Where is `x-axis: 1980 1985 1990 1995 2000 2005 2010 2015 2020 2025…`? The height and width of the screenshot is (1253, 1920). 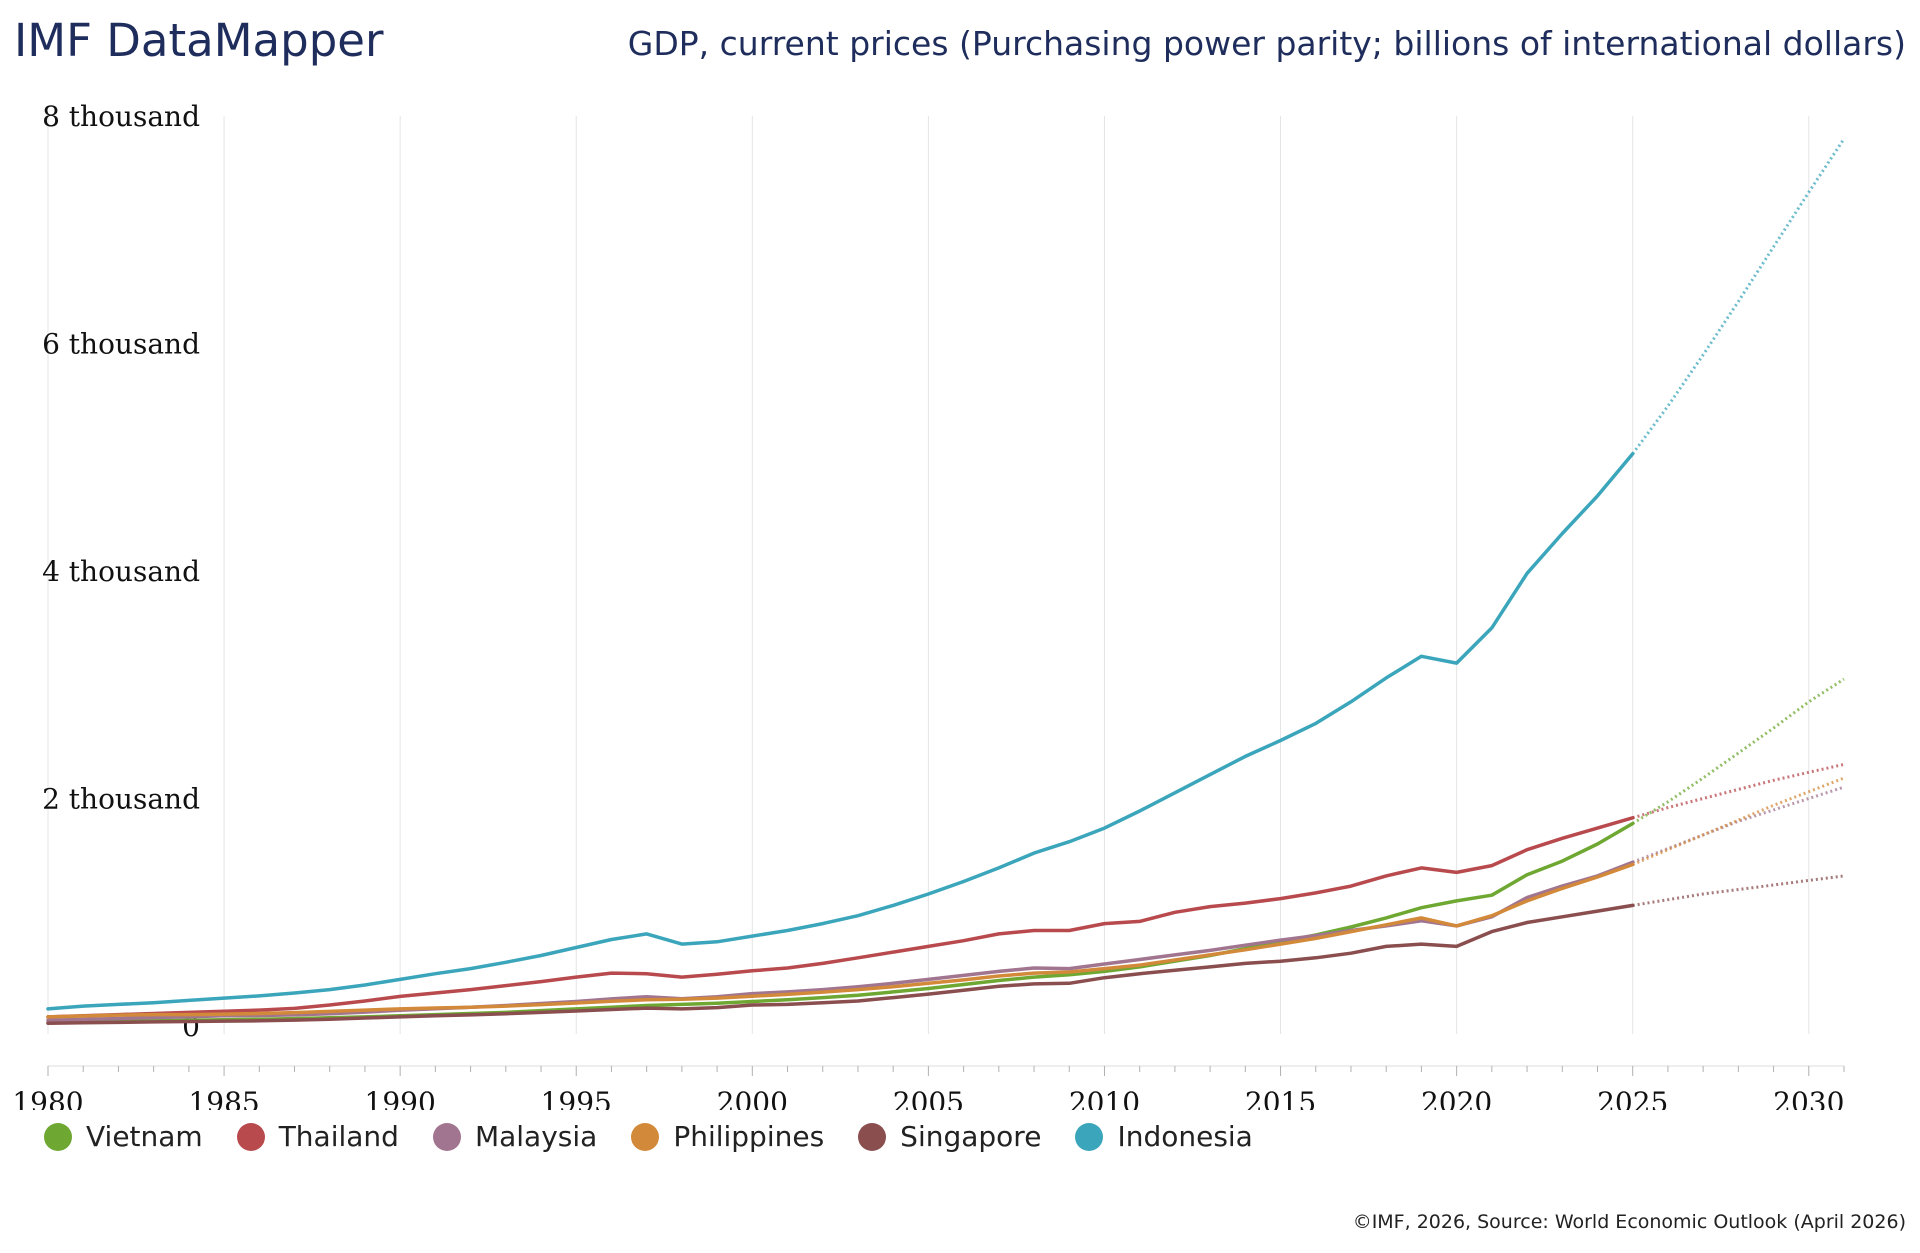 x-axis: 1980 1985 1990 1995 2000 2005 2010 2015 2020 2025… is located at coordinates (928, 1087).